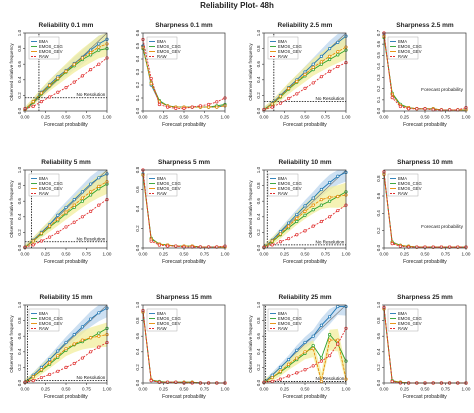 Image resolution: width=474 pixels, height=413 pixels. I want to click on y-tick-label: 0.0, so click(378, 382).